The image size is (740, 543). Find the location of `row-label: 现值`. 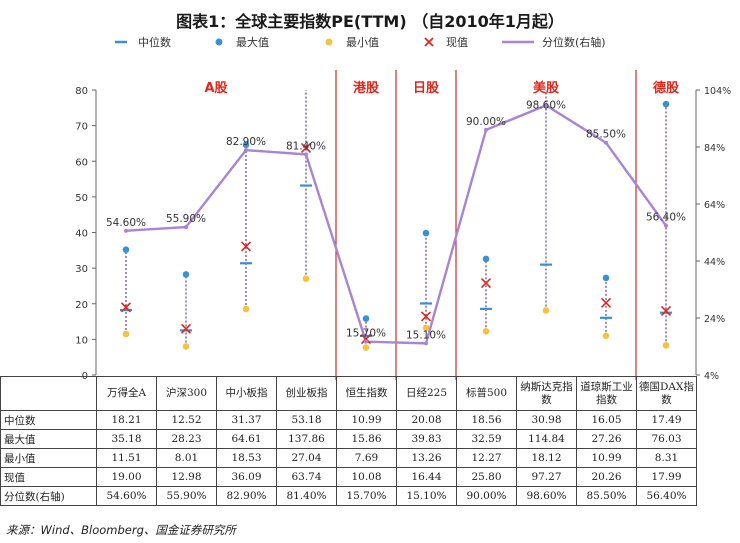

row-label: 现值 is located at coordinates (48, 477).